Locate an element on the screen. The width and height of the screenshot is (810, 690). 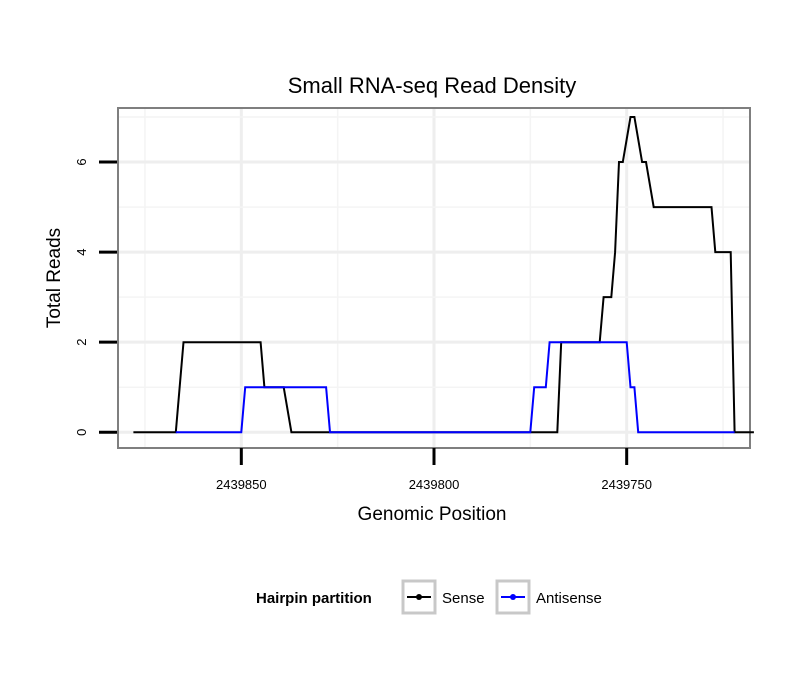
y-axis-title: Total Reads is located at coordinates (54, 278).